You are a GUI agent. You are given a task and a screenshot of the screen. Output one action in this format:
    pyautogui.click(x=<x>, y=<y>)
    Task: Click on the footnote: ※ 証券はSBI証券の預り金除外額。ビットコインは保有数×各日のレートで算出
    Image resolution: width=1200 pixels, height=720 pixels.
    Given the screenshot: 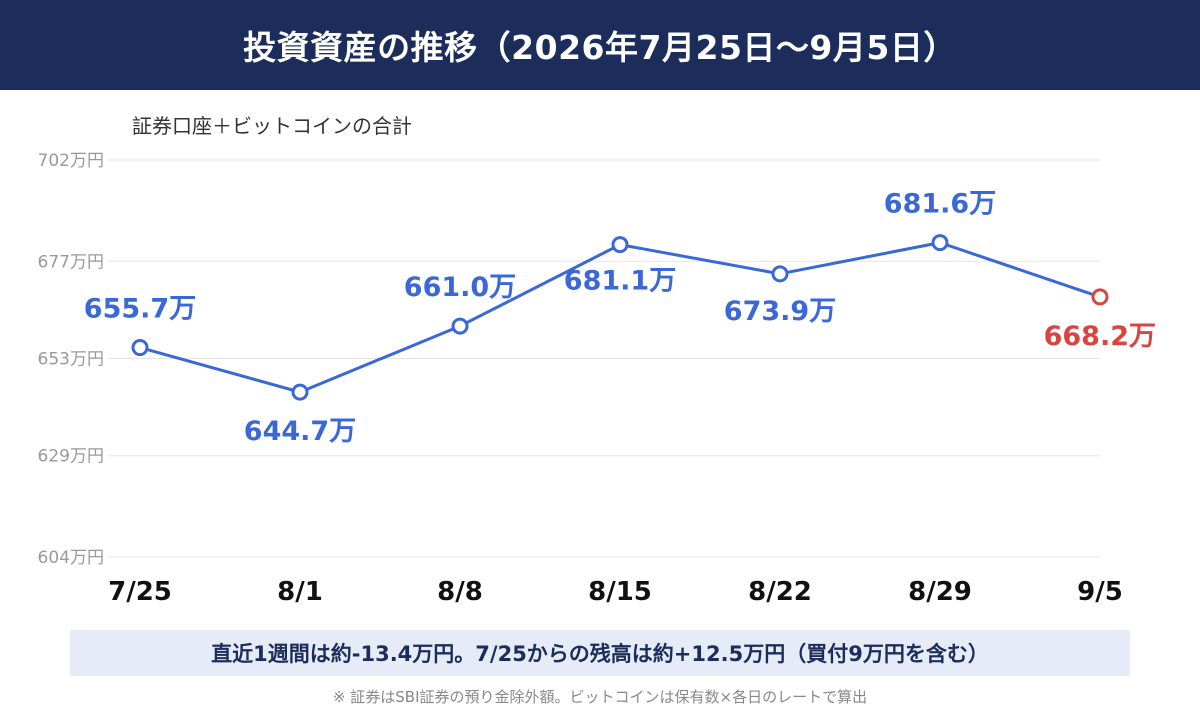 What is the action you would take?
    pyautogui.click(x=600, y=697)
    